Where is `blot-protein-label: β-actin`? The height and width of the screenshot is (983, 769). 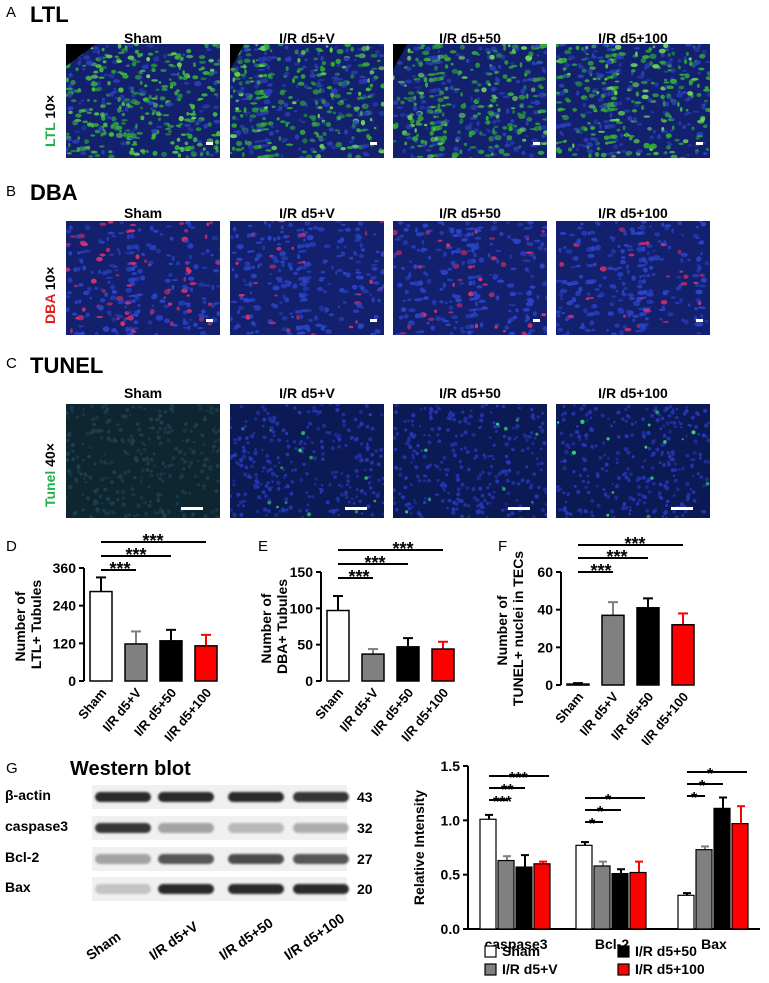
blot-protein-label: β-actin is located at coordinates (28, 795).